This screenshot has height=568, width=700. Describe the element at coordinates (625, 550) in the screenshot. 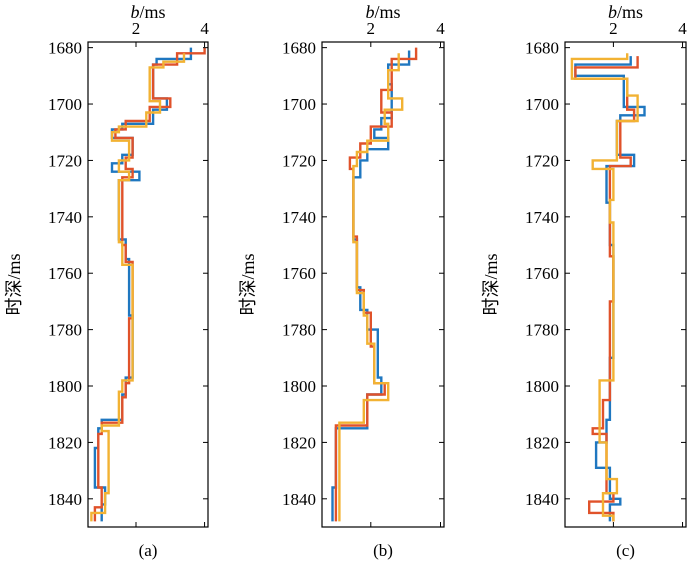

I see `panel-label: (c)` at that location.